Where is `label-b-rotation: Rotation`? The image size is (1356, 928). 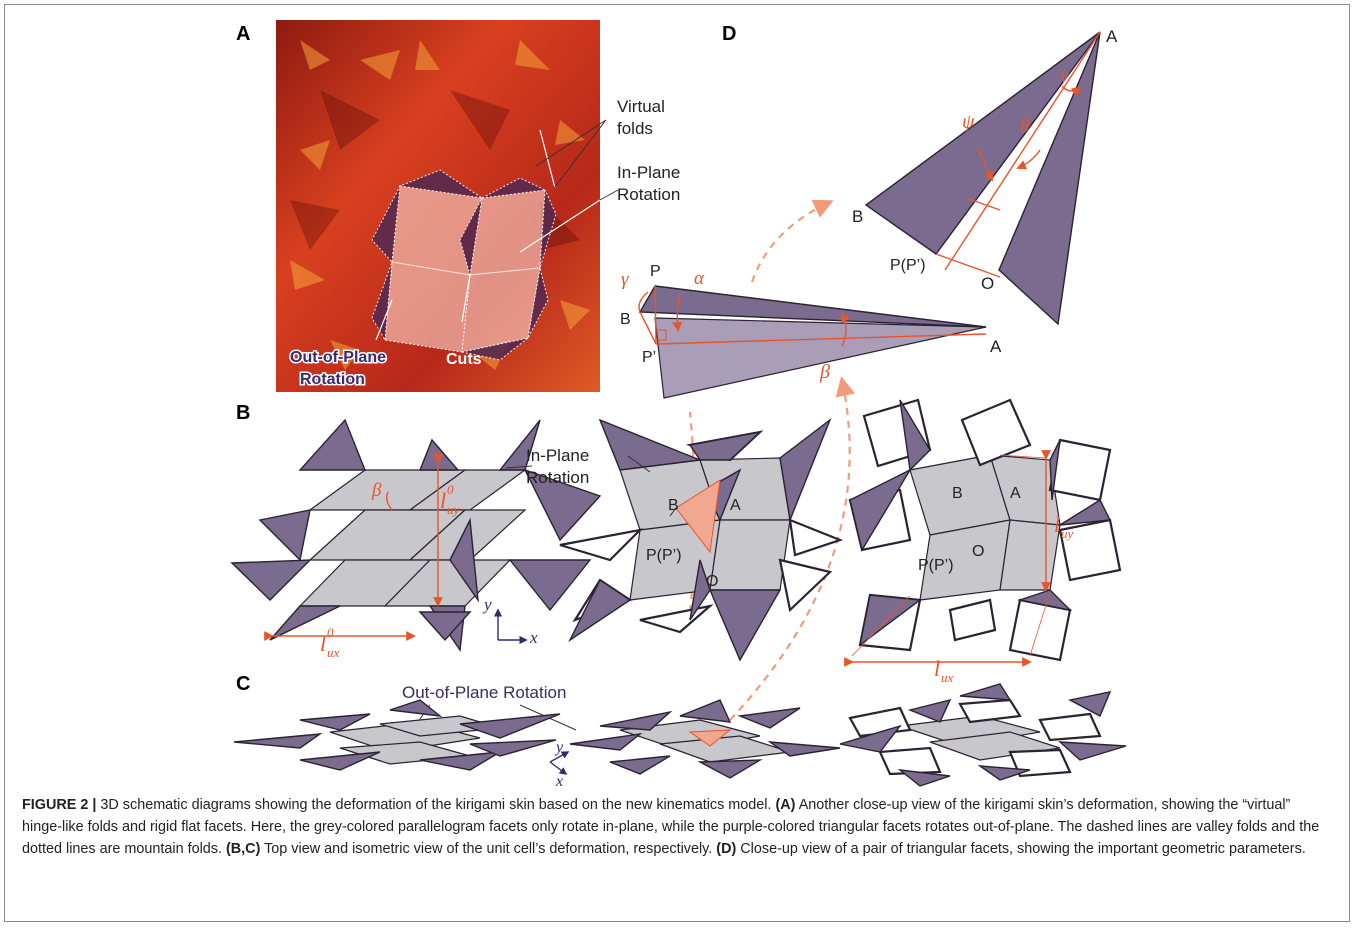 label-b-rotation: Rotation is located at coordinates (557, 477).